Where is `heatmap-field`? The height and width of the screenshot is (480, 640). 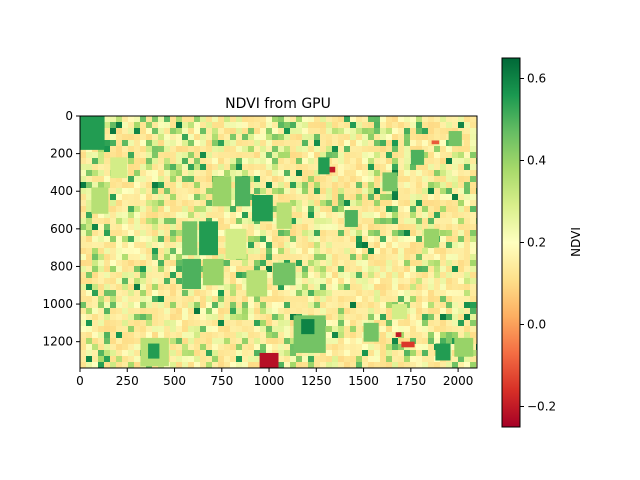
heatmap-field is located at coordinates (399, 312).